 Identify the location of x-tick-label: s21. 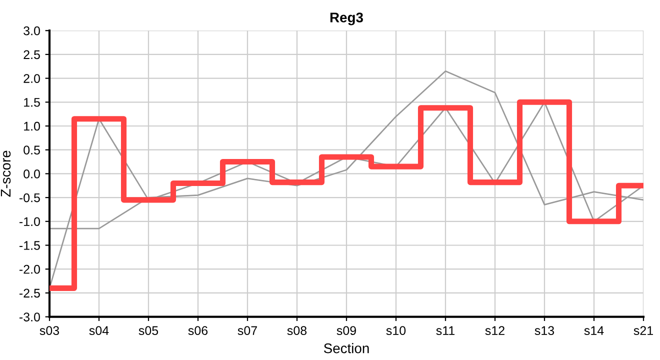
(643, 331).